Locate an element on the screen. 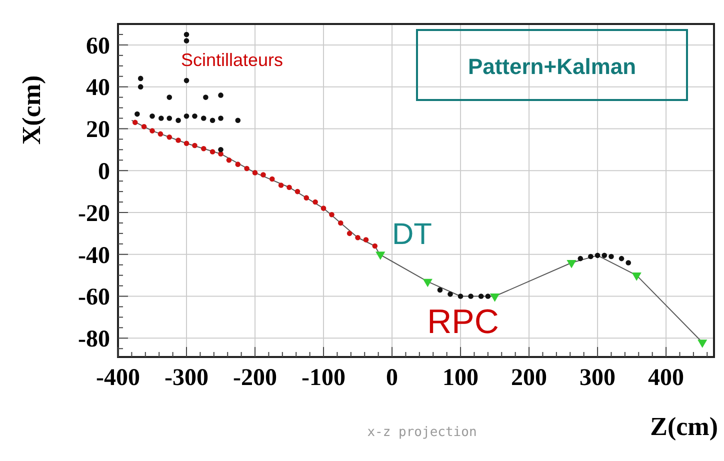  y-axis-title: X(cm) is located at coordinates (31, 110).